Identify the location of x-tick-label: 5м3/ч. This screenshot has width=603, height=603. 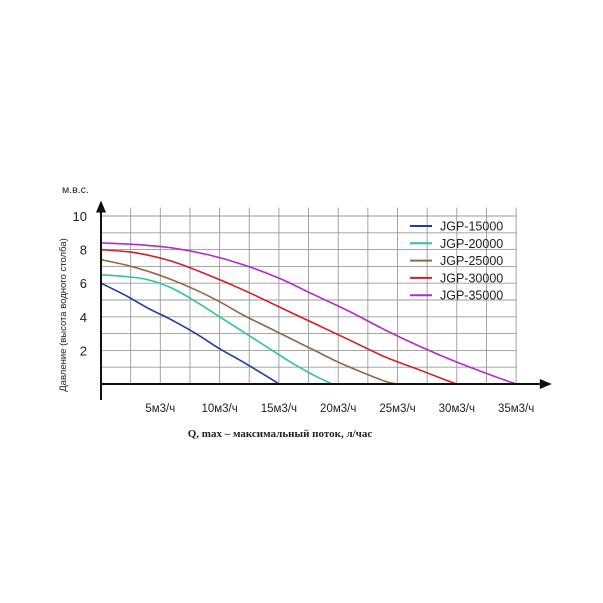
(160, 409).